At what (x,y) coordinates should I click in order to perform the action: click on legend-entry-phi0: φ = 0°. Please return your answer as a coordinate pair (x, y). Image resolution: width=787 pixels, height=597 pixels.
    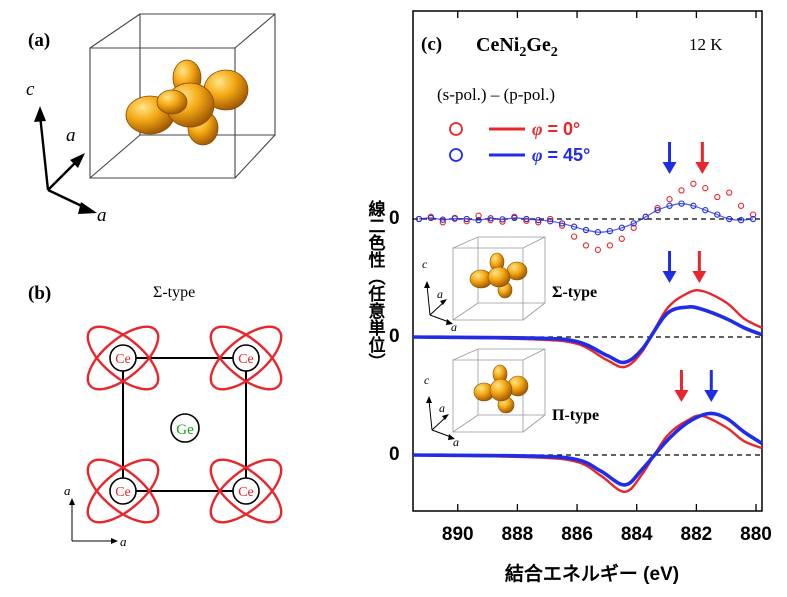
    Looking at the image, I should click on (514, 129).